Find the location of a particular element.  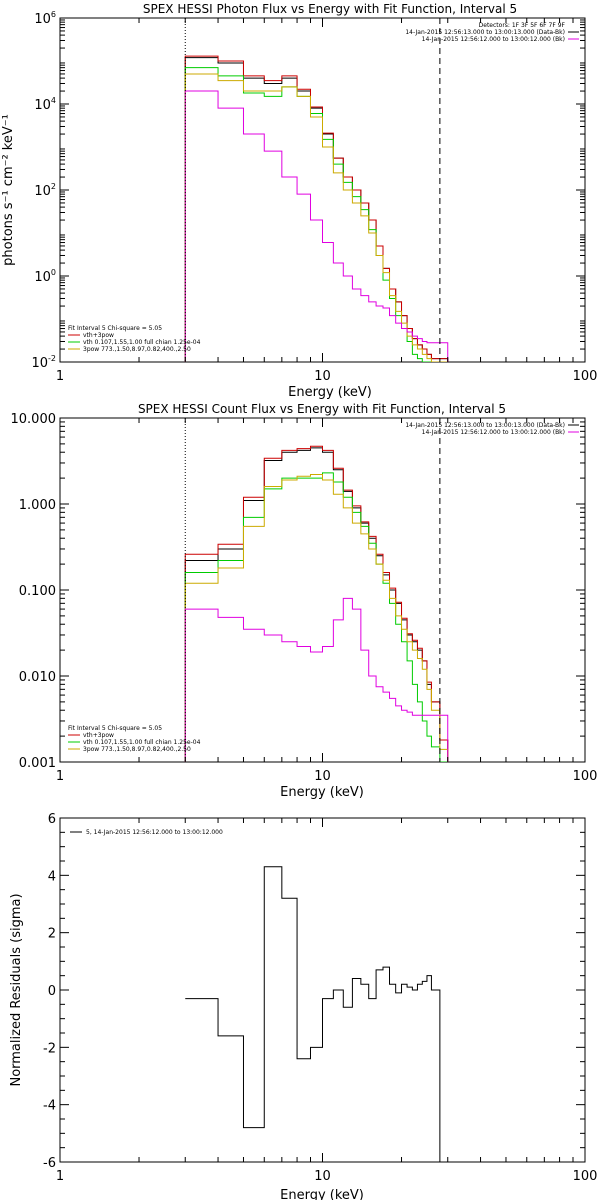

y-tick-label: -4 is located at coordinates (49, 1106).